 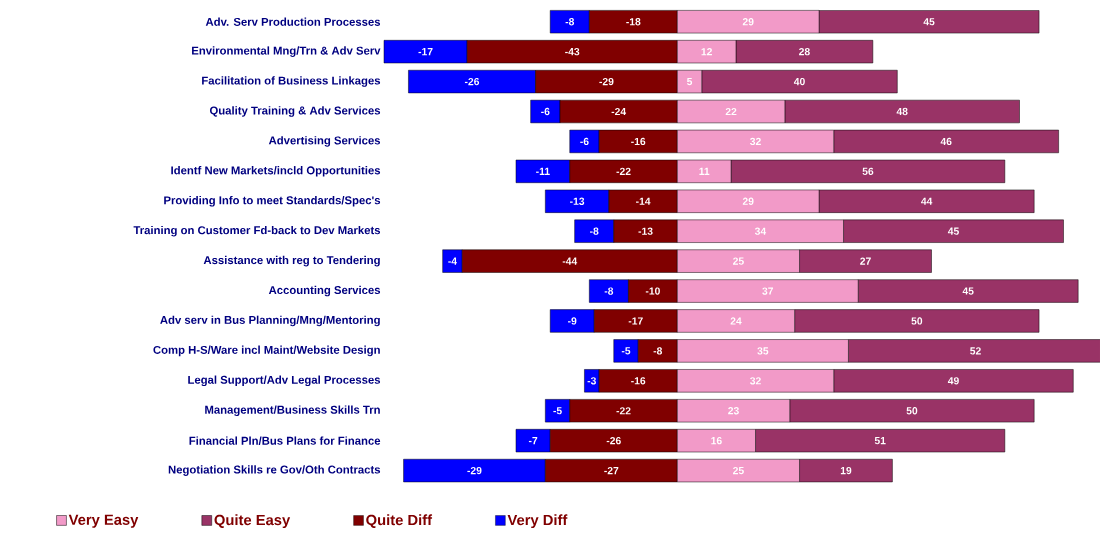 What do you see at coordinates (975, 351) in the screenshot?
I see `data-label: 52` at bounding box center [975, 351].